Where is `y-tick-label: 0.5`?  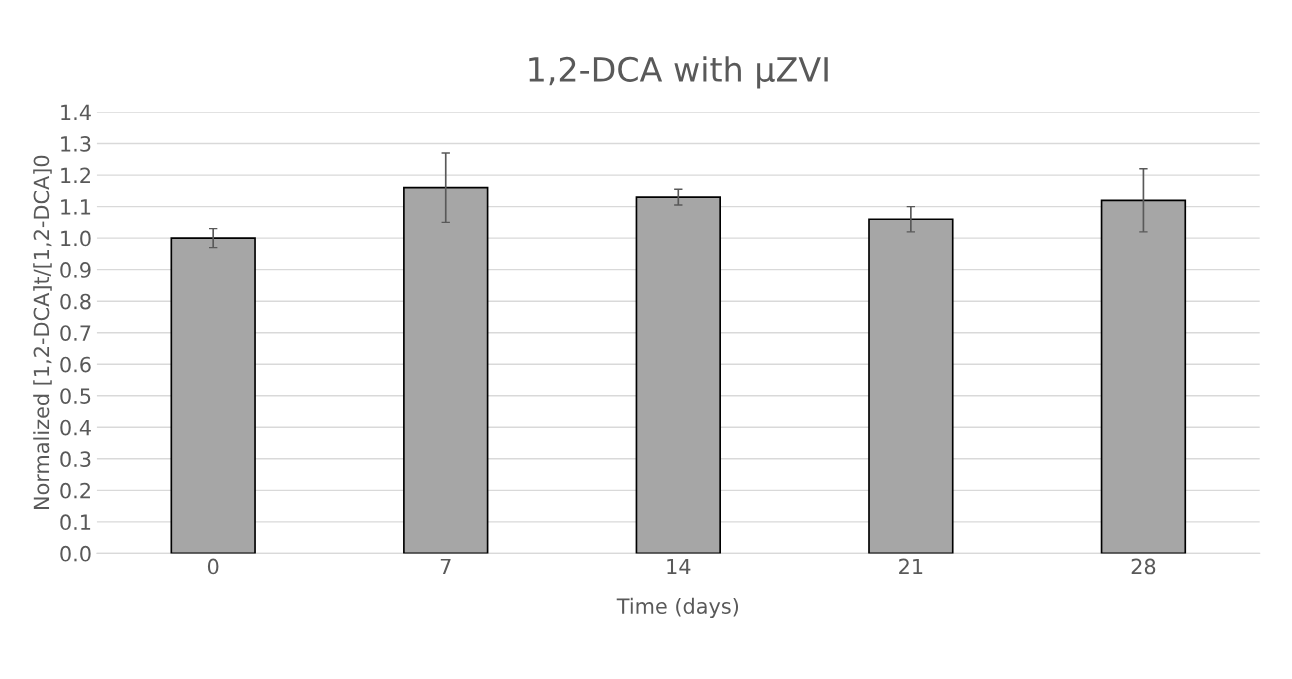 y-tick-label: 0.5 is located at coordinates (75, 396).